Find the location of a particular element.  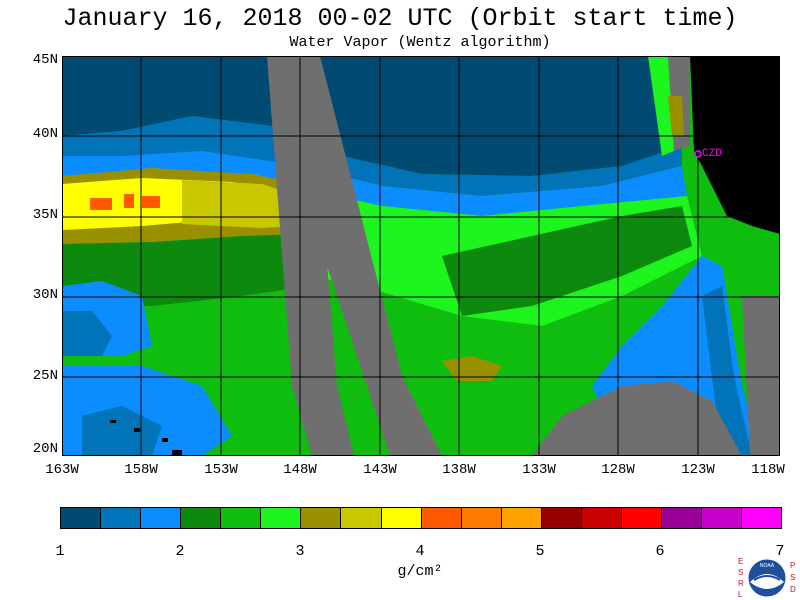

lon-label-118w: 118W is located at coordinates (768, 470).